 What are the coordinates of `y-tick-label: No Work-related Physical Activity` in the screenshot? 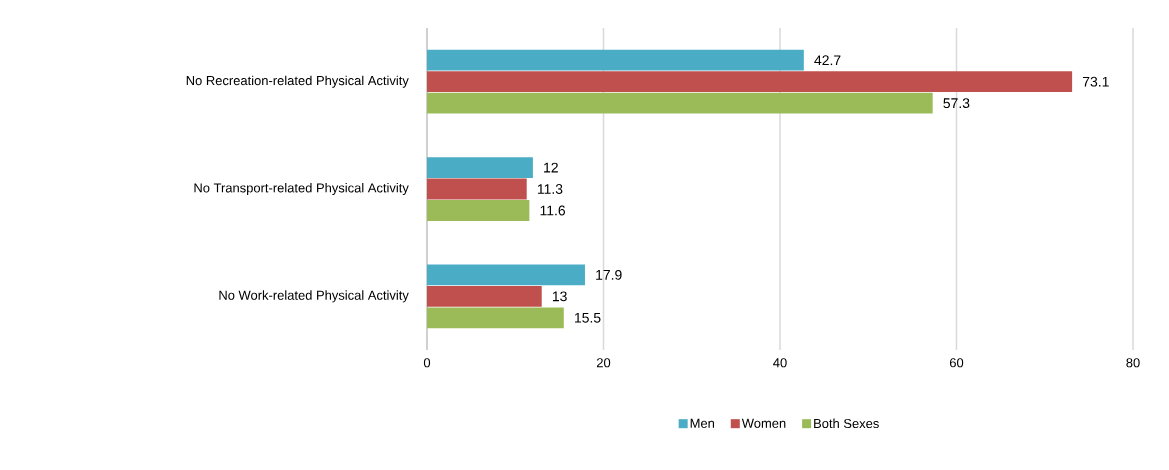 It's located at (314, 296).